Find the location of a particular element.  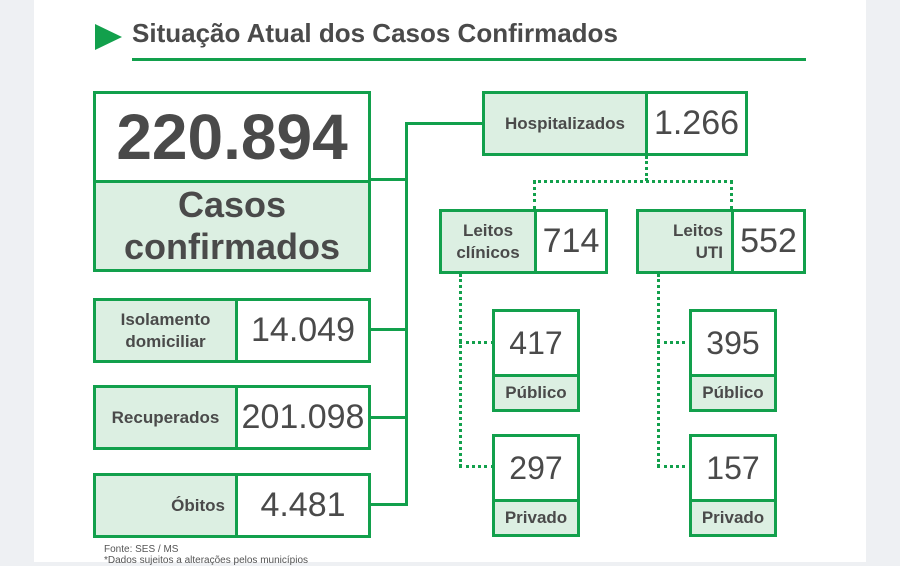

leitos-uti-label-line2: UTI is located at coordinates (709, 252).